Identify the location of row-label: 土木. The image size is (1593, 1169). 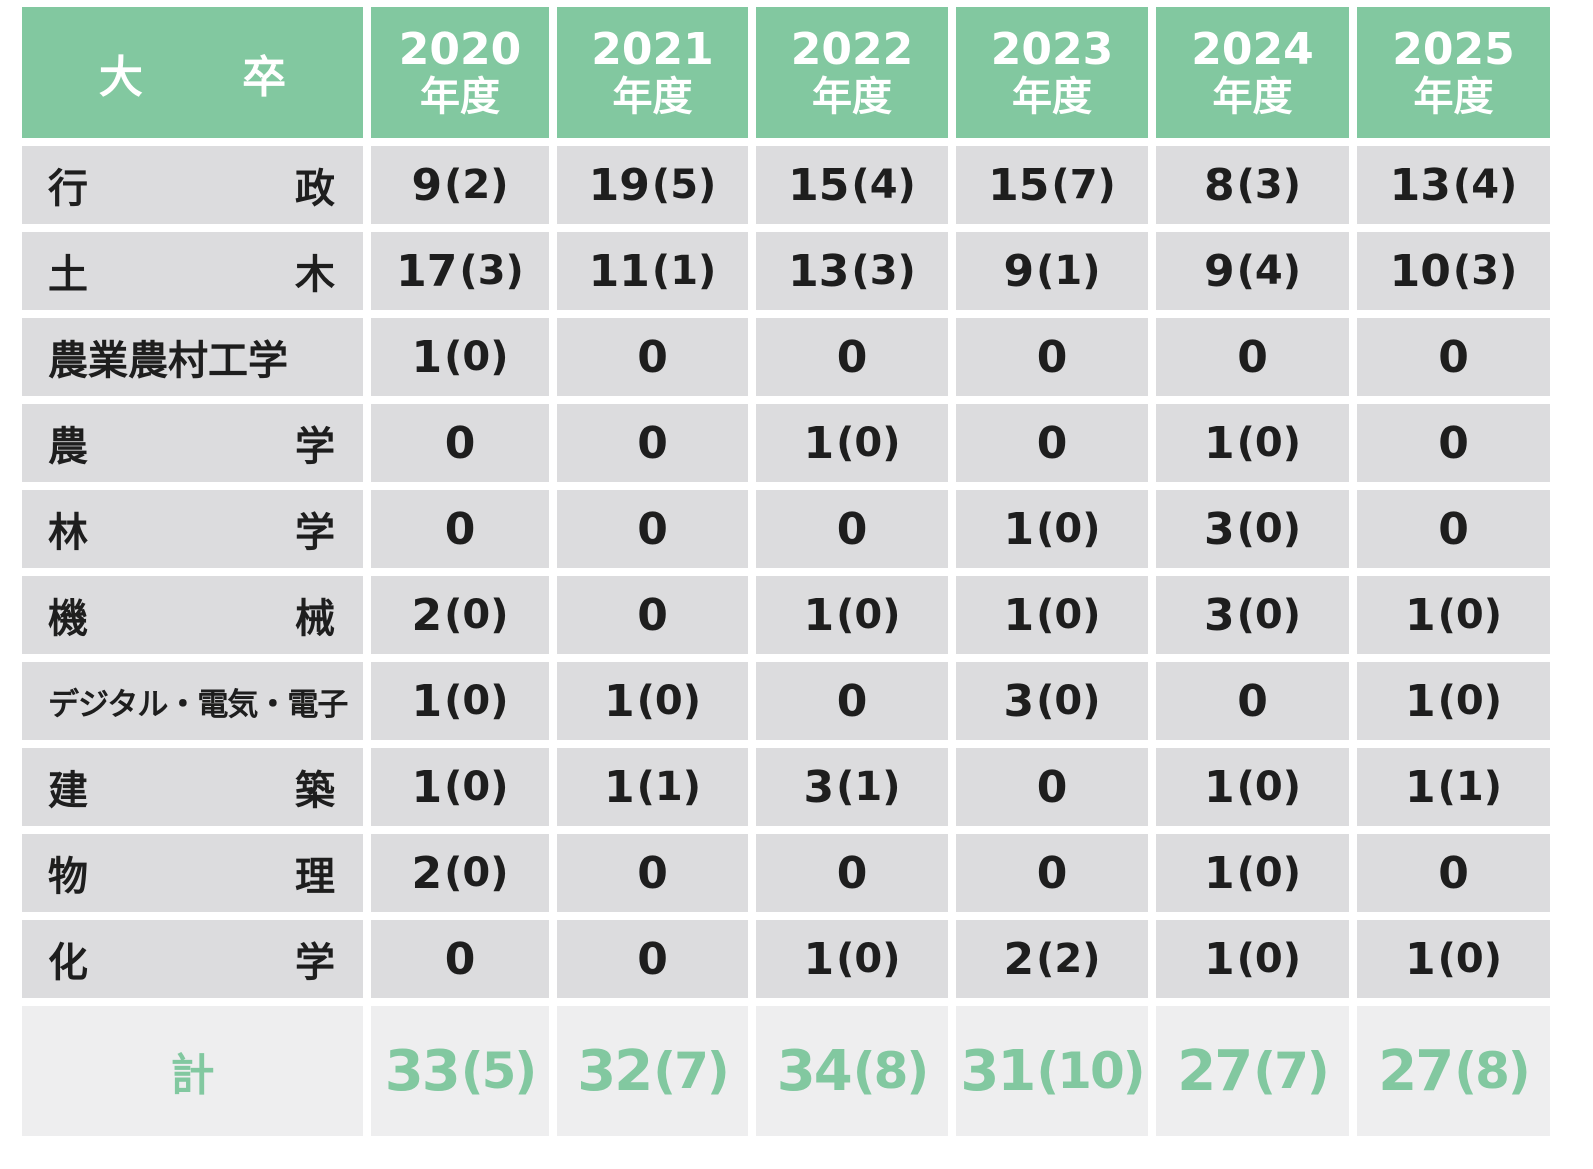
(192, 271).